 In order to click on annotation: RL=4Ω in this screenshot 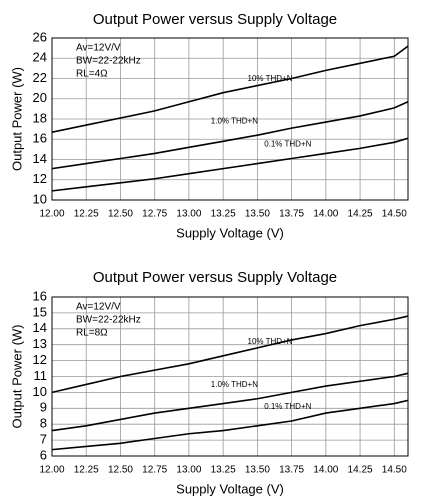, I will do `click(92, 74)`.